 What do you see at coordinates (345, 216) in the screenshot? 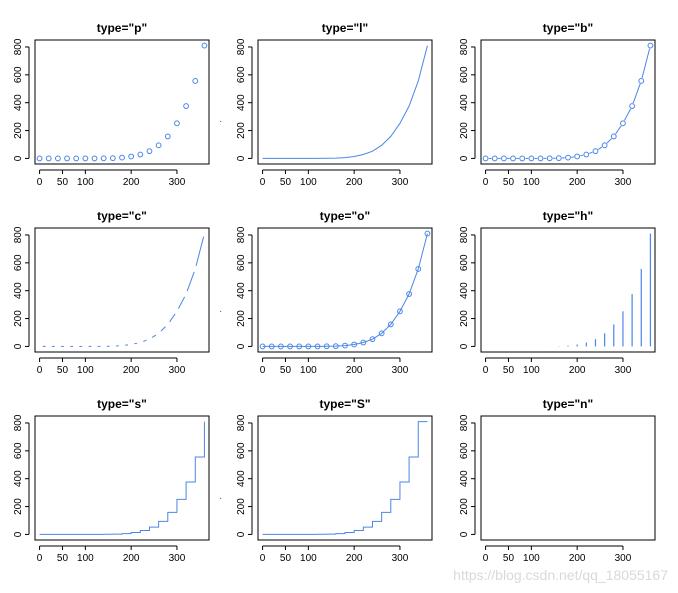
I see `chart-title: type="o"` at bounding box center [345, 216].